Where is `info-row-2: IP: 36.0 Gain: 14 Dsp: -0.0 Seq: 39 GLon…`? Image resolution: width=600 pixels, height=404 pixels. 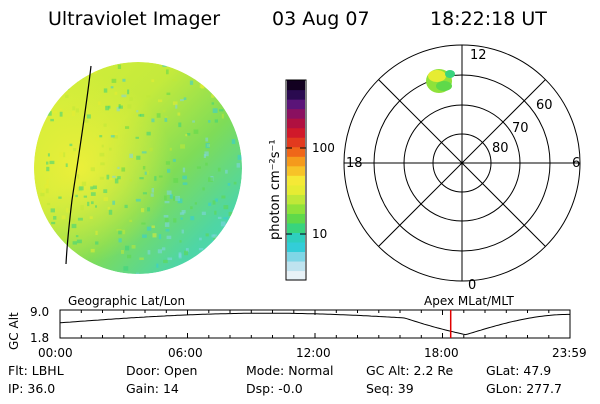
info-row-2: IP: 36.0 Gain: 14 Dsp: -0.0 Seq: 39 GLon… is located at coordinates (285, 388).